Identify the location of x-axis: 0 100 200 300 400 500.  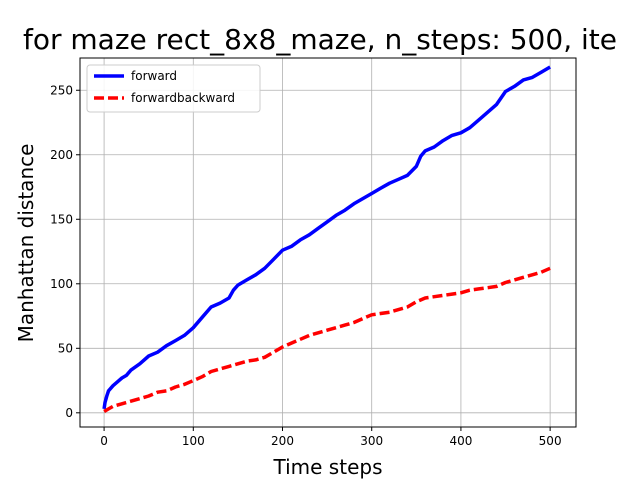
(331, 437).